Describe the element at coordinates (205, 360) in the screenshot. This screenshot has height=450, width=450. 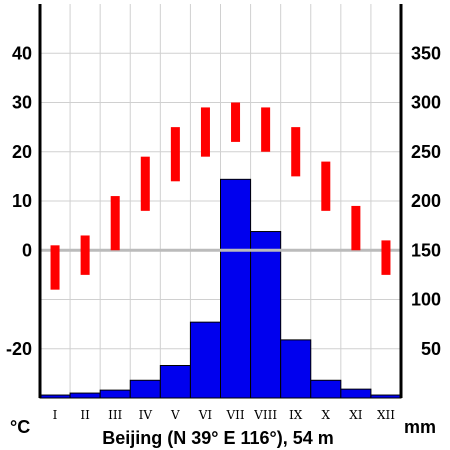
I see `precip-bar-VI` at that location.